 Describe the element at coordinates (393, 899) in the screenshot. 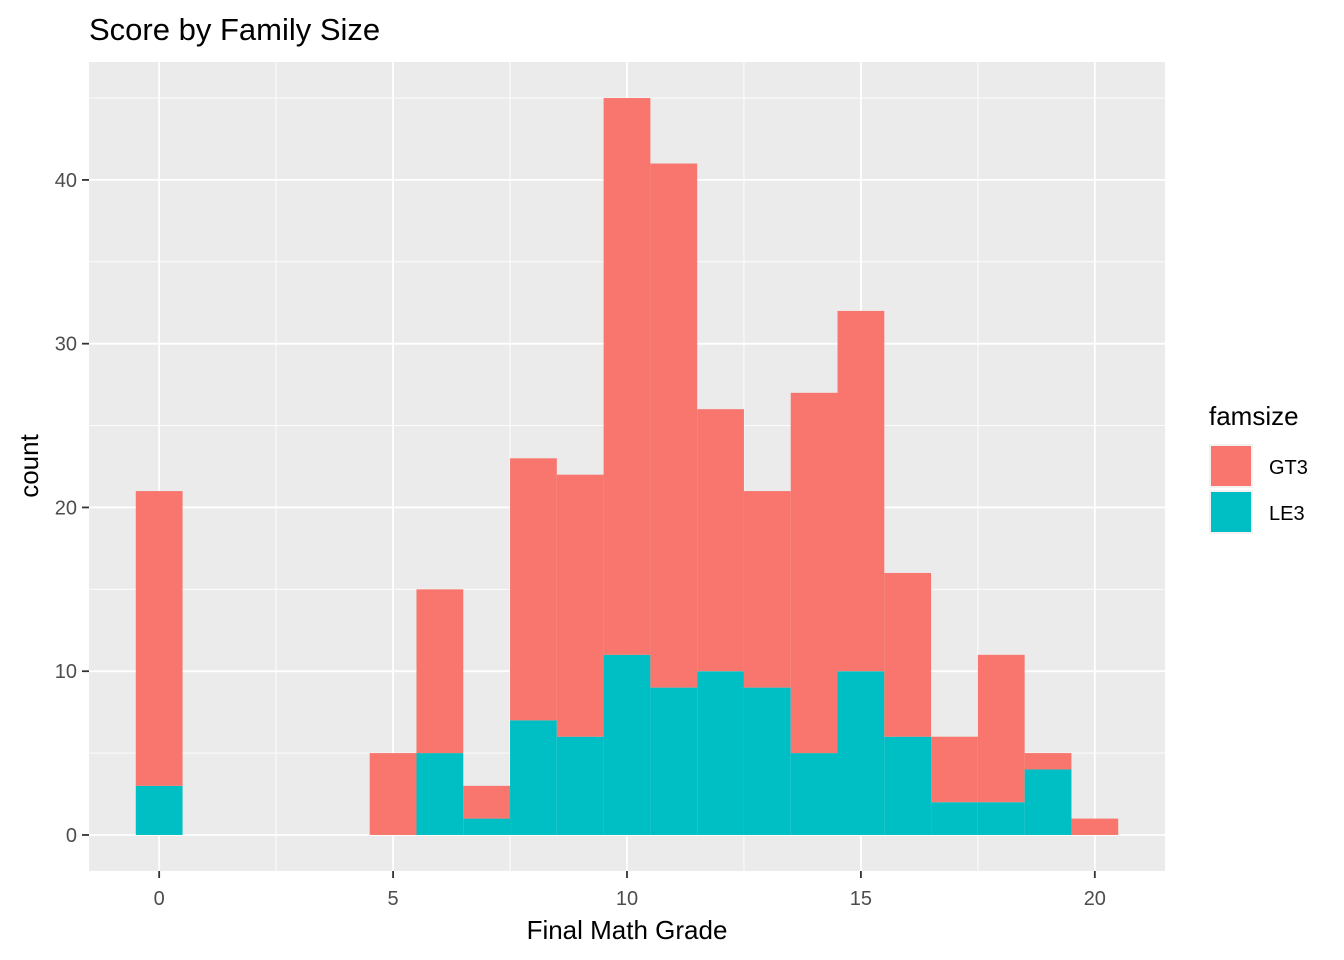

I see `x-tick-label: 5` at that location.